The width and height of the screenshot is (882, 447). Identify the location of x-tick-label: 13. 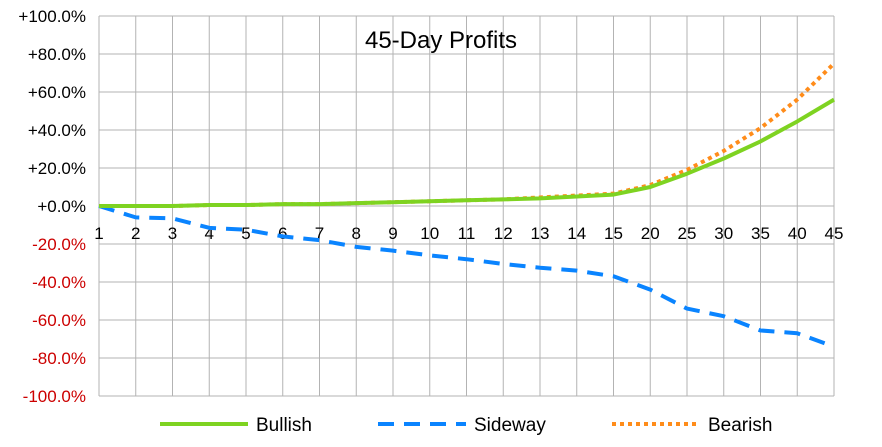
(540, 233).